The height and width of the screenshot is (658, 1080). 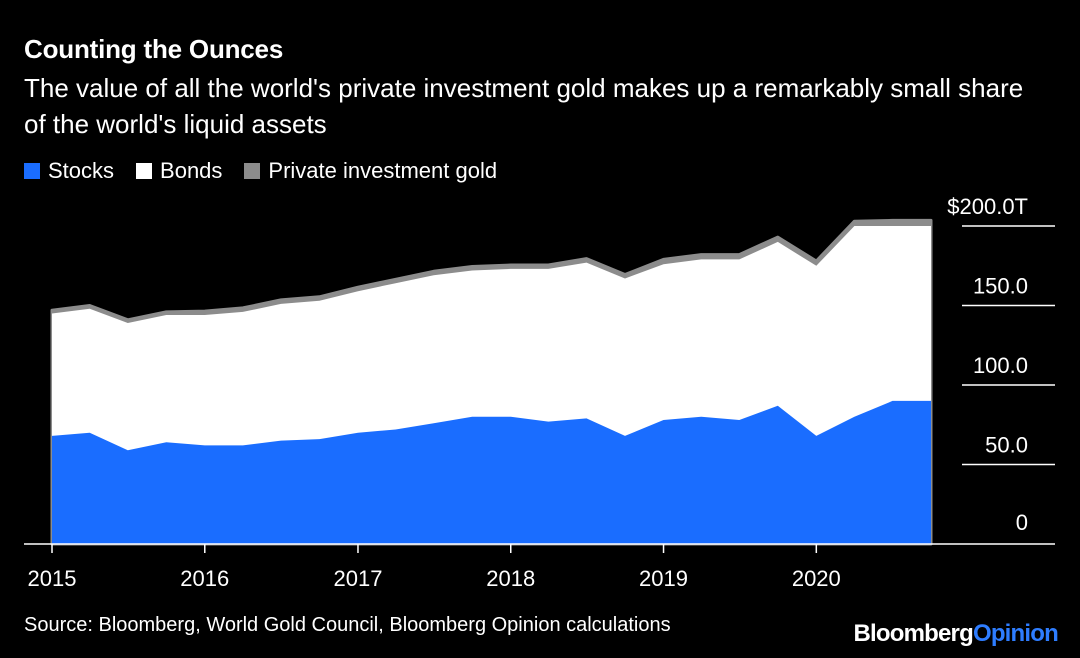 What do you see at coordinates (52, 578) in the screenshot?
I see `x-tick-label-2015: 2015` at bounding box center [52, 578].